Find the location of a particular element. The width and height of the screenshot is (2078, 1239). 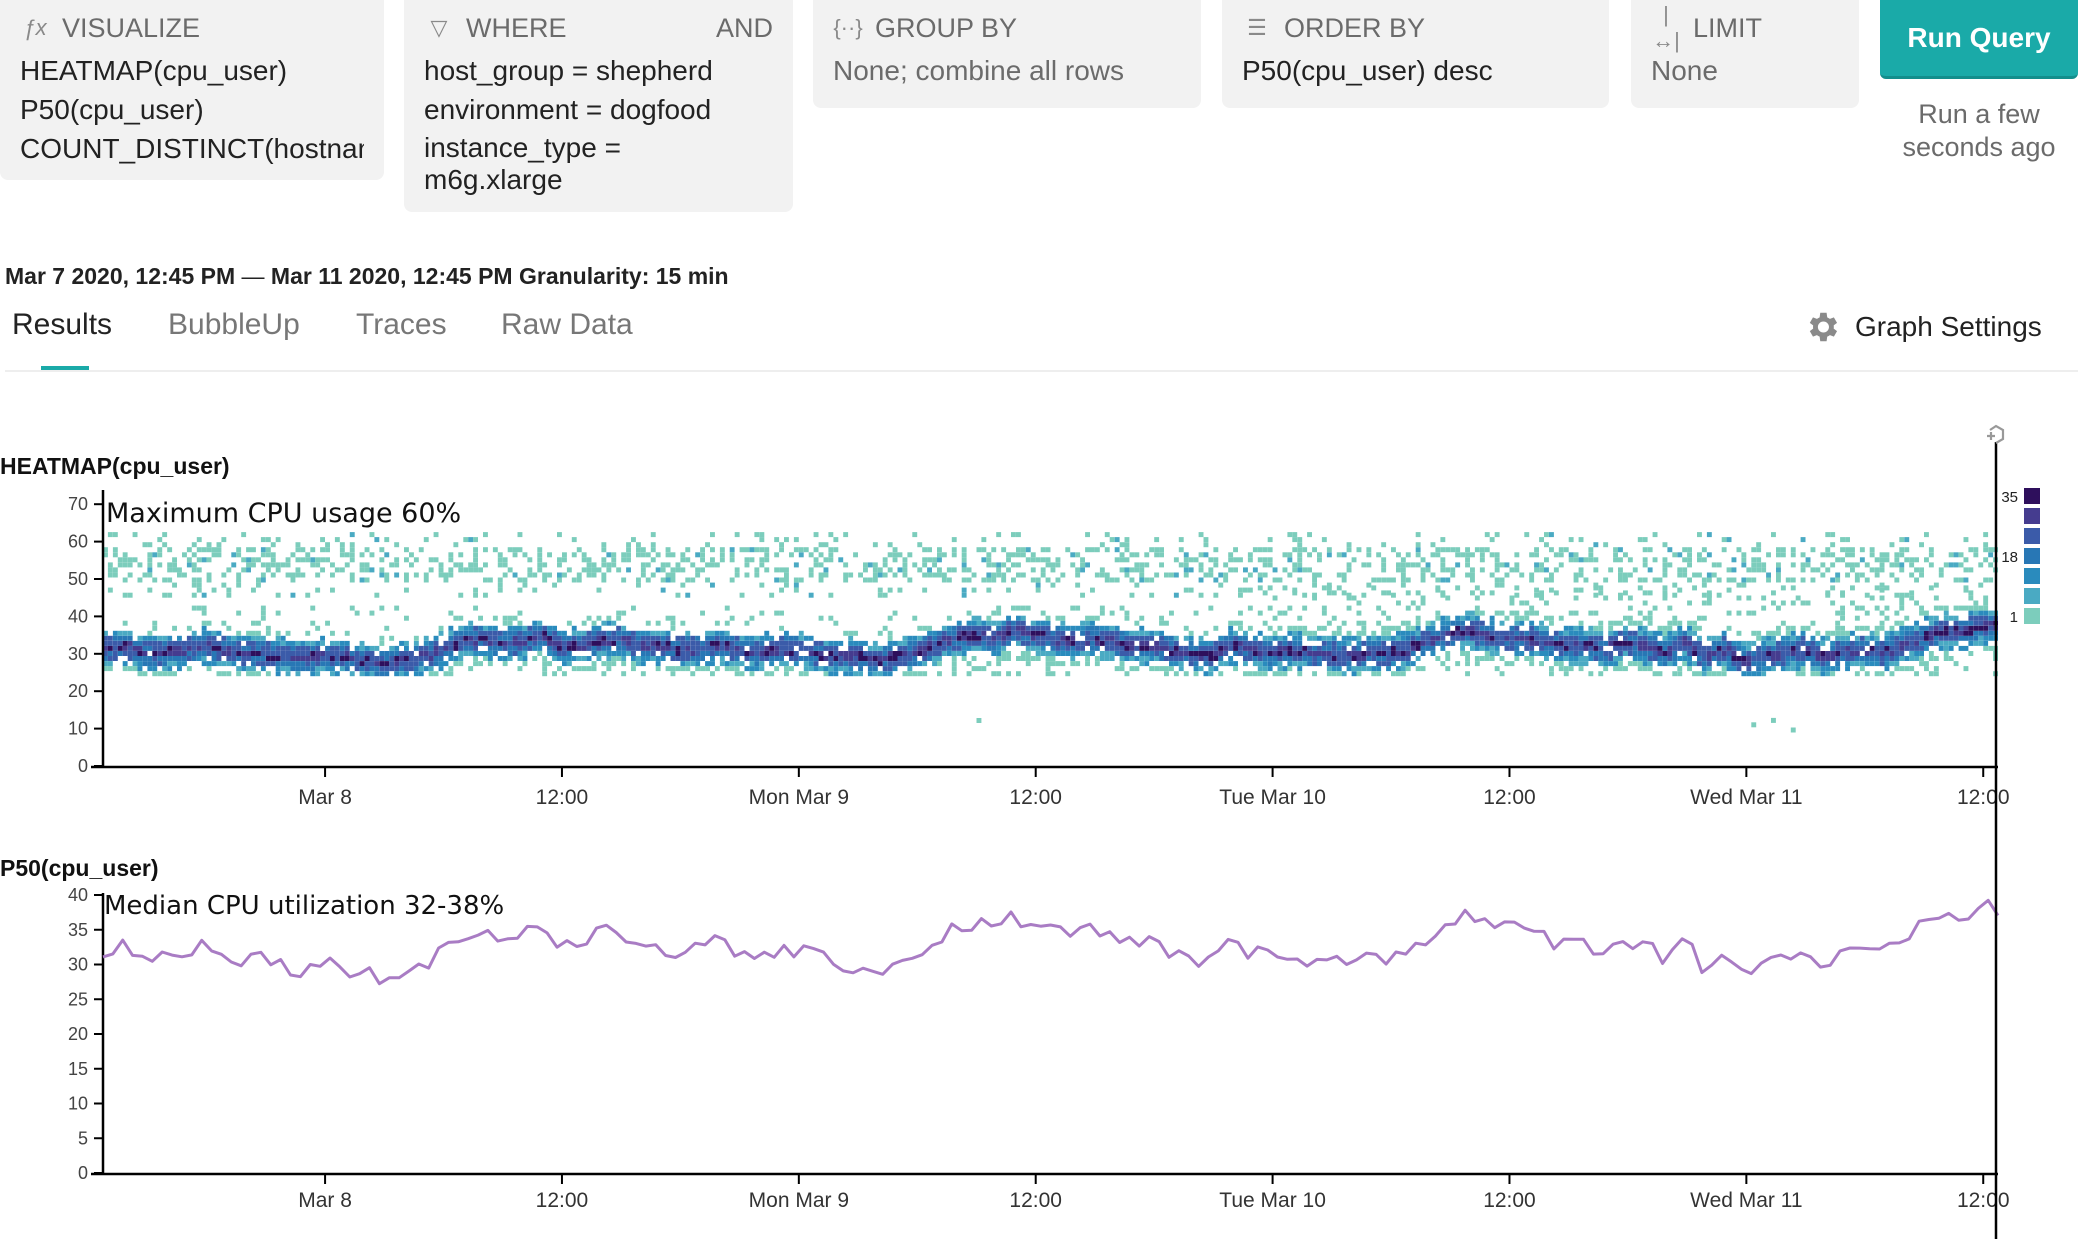

limit-value: None is located at coordinates (1684, 70).